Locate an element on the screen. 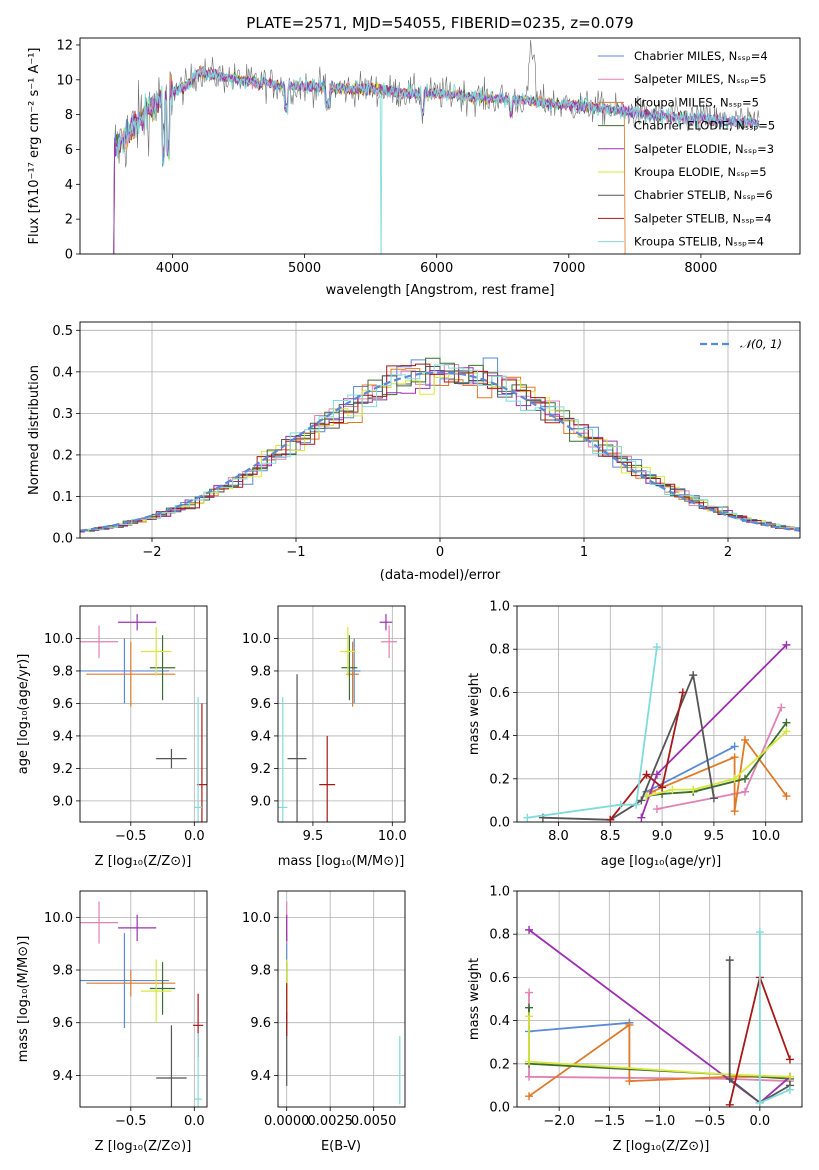 The image size is (819, 1170). y-tick-label: 6 is located at coordinates (69, 150).